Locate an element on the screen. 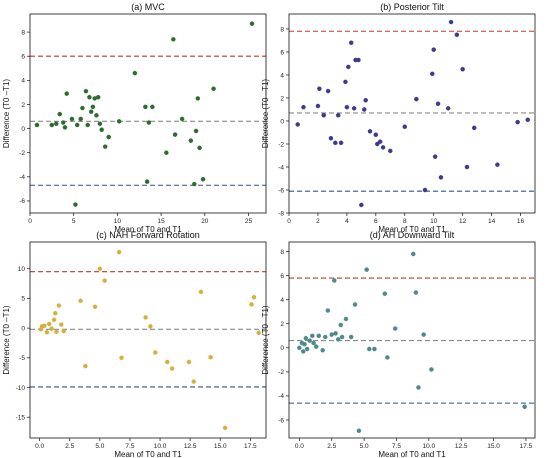 Image resolution: width=550 pixels, height=458 pixels. x-tick-label: 8 is located at coordinates (405, 221).